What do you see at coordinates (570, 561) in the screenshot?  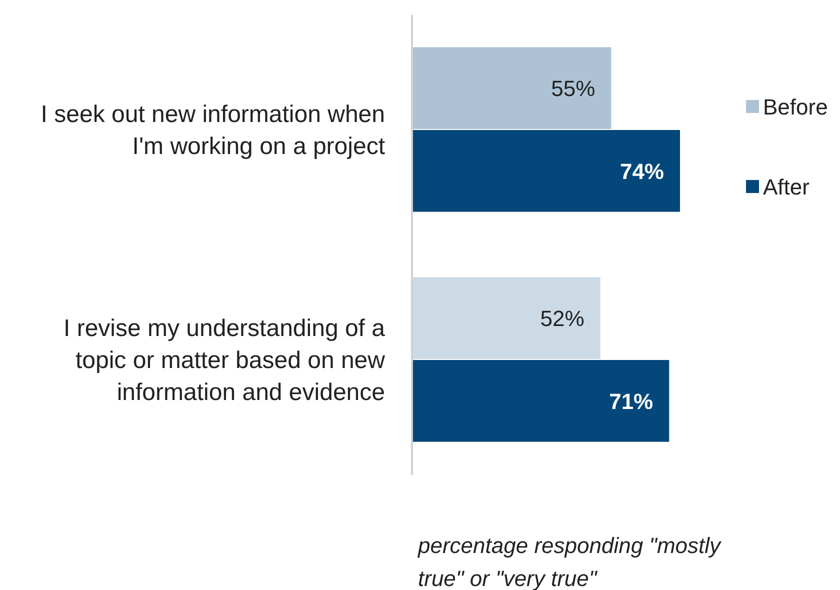 I see `text: percentage responding "mostly true" or "very true"` at bounding box center [570, 561].